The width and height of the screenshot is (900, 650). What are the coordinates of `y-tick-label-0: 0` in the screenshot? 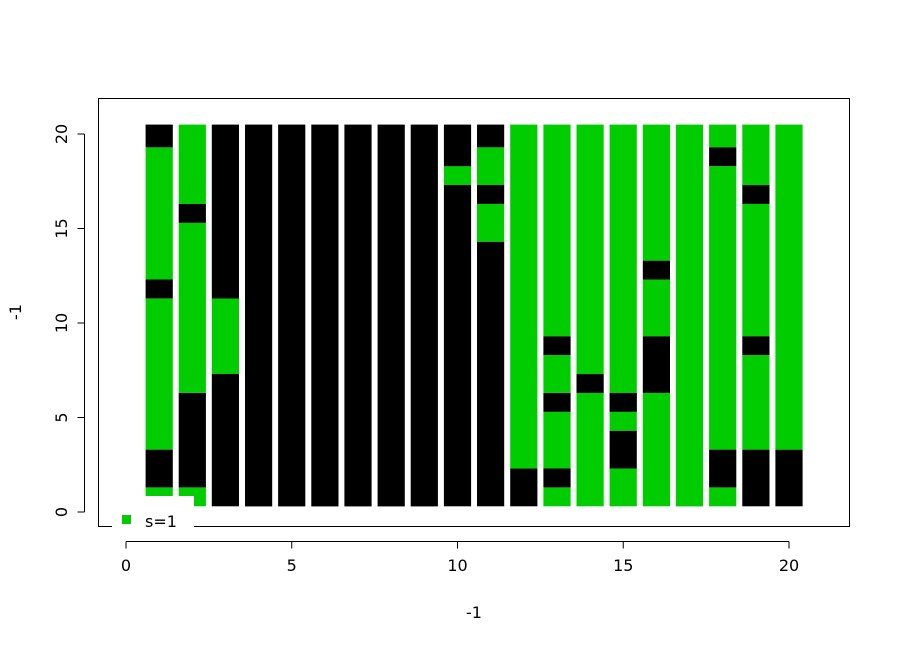 It's located at (61, 512).